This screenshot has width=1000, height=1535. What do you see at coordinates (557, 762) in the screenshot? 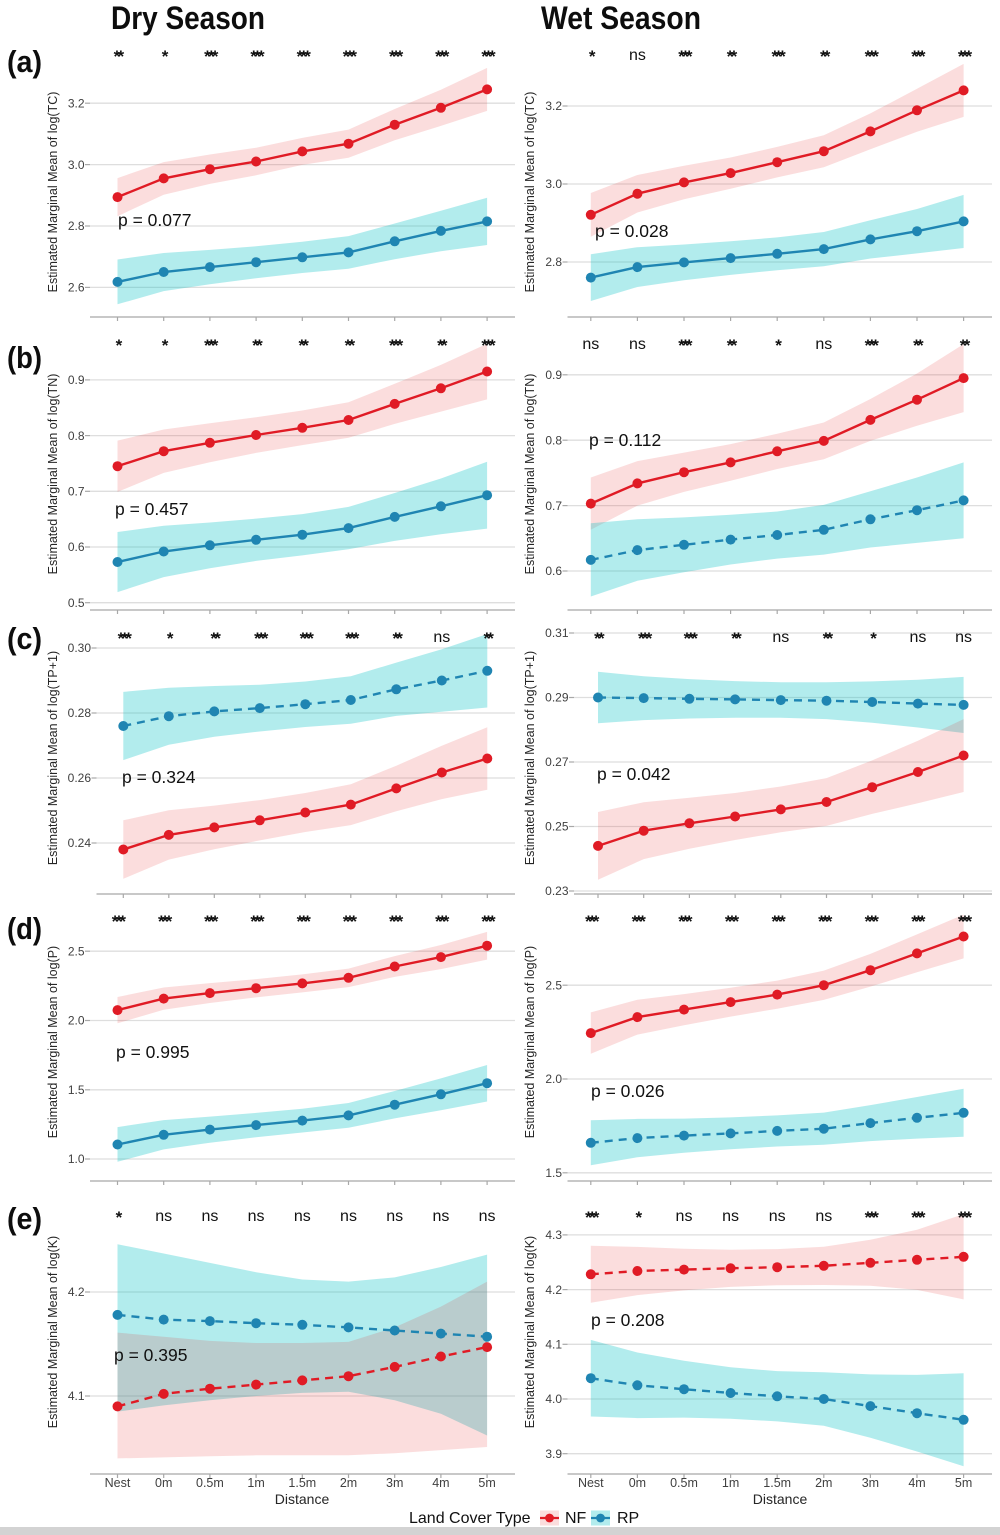
I see `svg-text: 0.27` at bounding box center [557, 762].